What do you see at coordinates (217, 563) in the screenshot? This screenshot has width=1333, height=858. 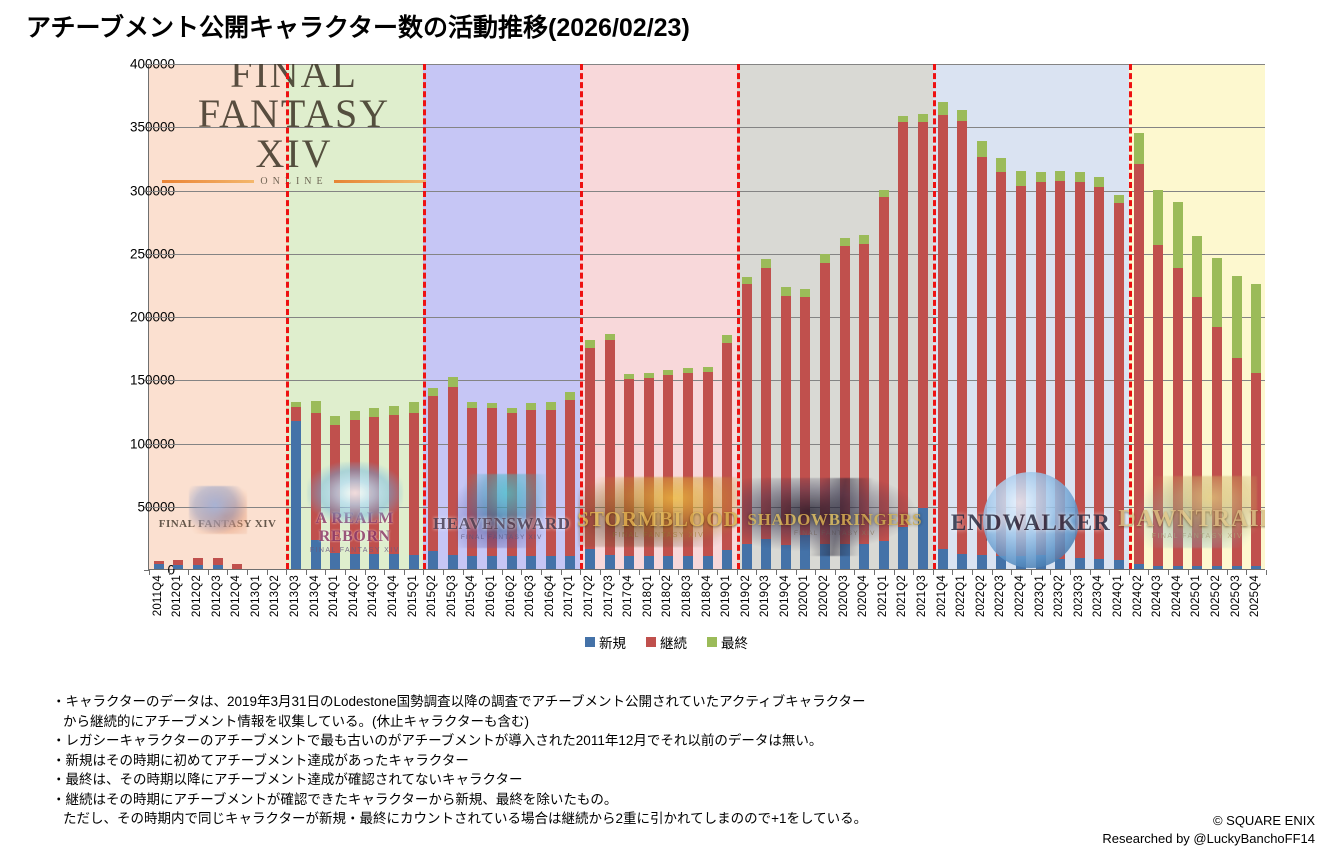 I see `bar-2012Q3` at bounding box center [217, 563].